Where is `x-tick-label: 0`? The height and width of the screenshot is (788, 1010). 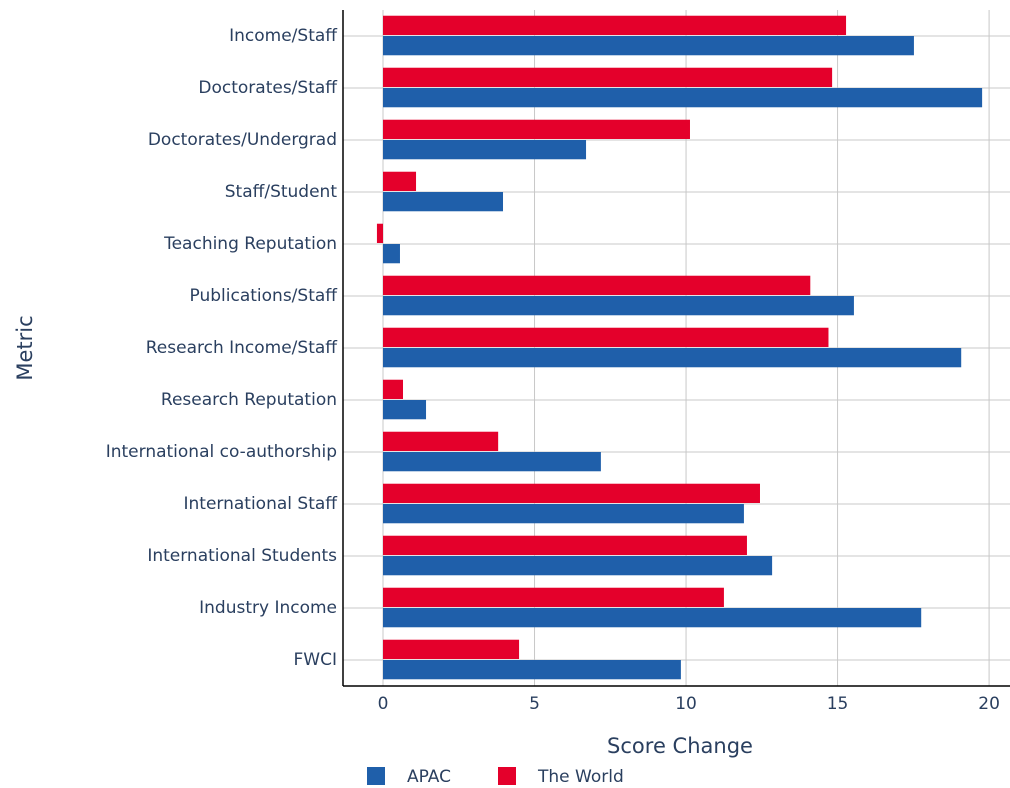 x-tick-label: 0 is located at coordinates (383, 704).